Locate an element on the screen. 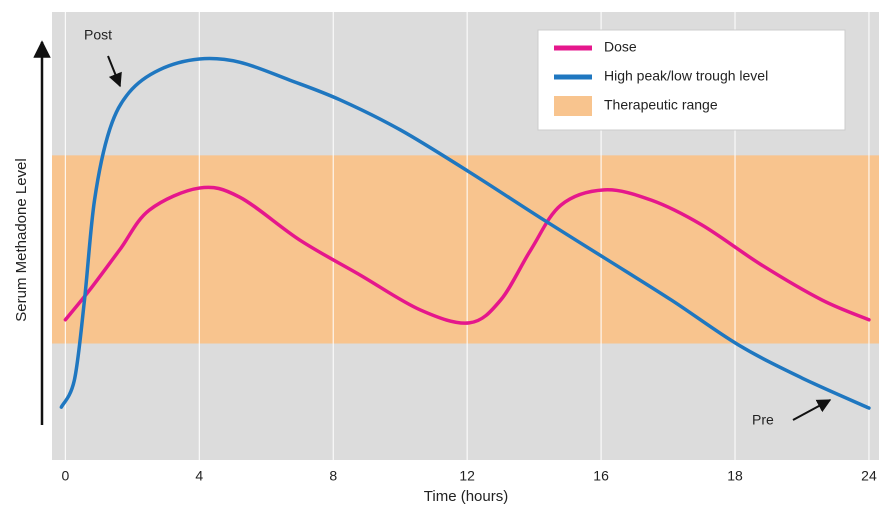  x-tick-label: 12 is located at coordinates (467, 476).